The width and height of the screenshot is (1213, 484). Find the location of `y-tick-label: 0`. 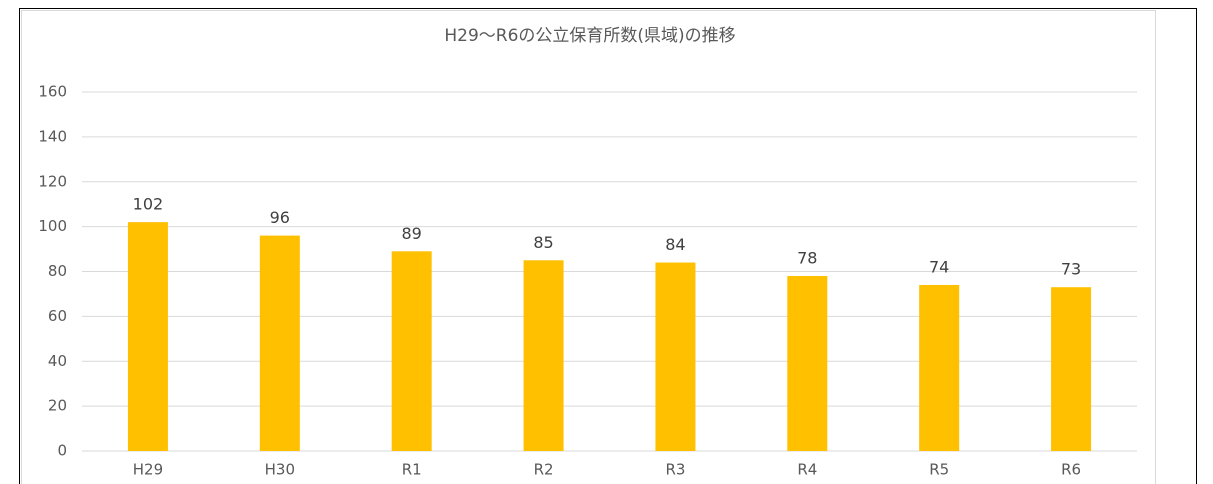

y-tick-label: 0 is located at coordinates (62, 451).